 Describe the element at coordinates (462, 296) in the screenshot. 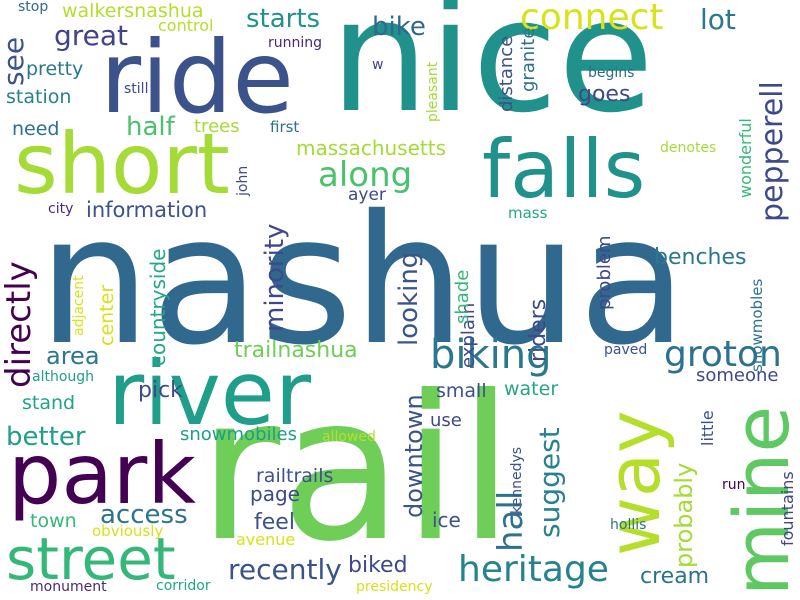

I see `word-shade: shade` at that location.